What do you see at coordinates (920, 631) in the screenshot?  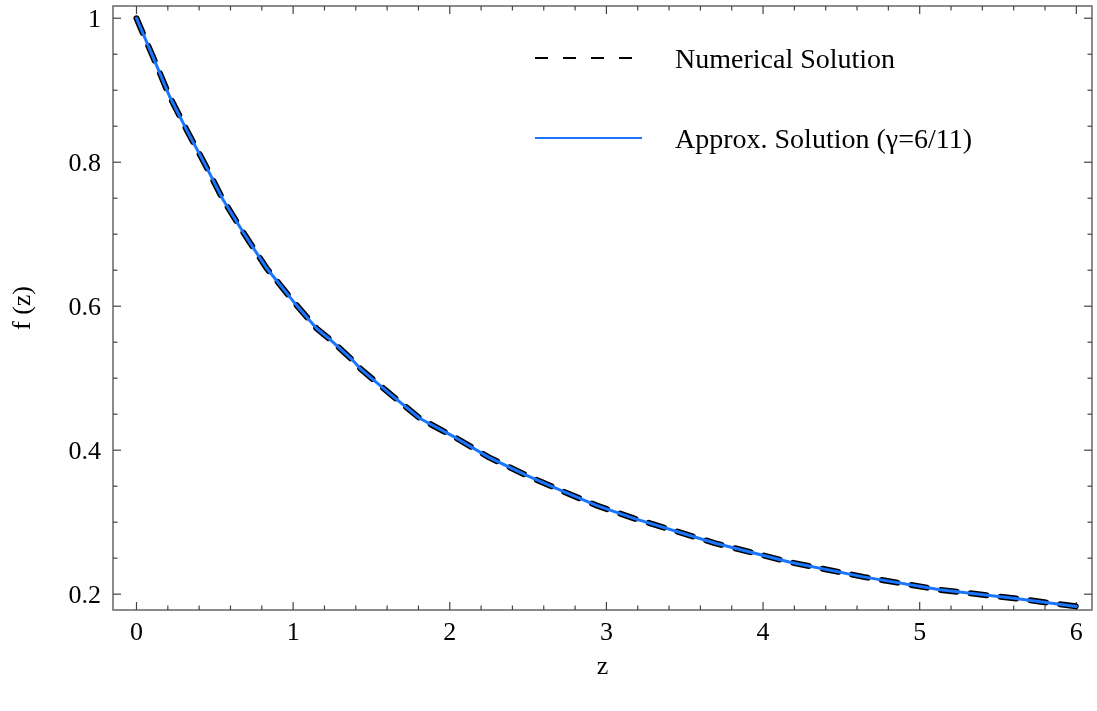 I see `x-tick-label: 5` at bounding box center [920, 631].